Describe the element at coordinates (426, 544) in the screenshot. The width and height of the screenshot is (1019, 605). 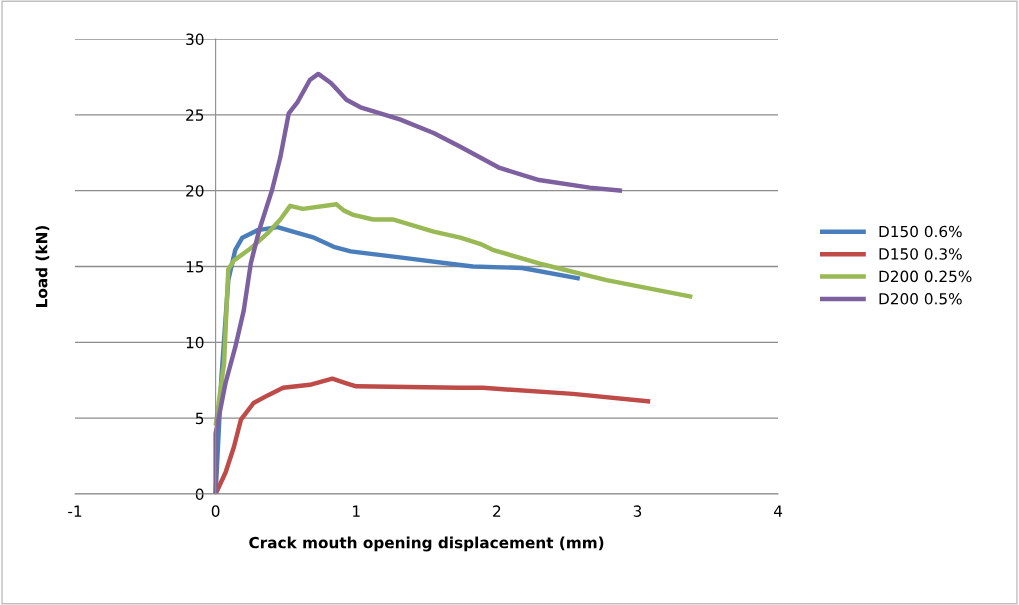
I see `x-axis-title: Crack mouth opening displacement (mm)` at that location.